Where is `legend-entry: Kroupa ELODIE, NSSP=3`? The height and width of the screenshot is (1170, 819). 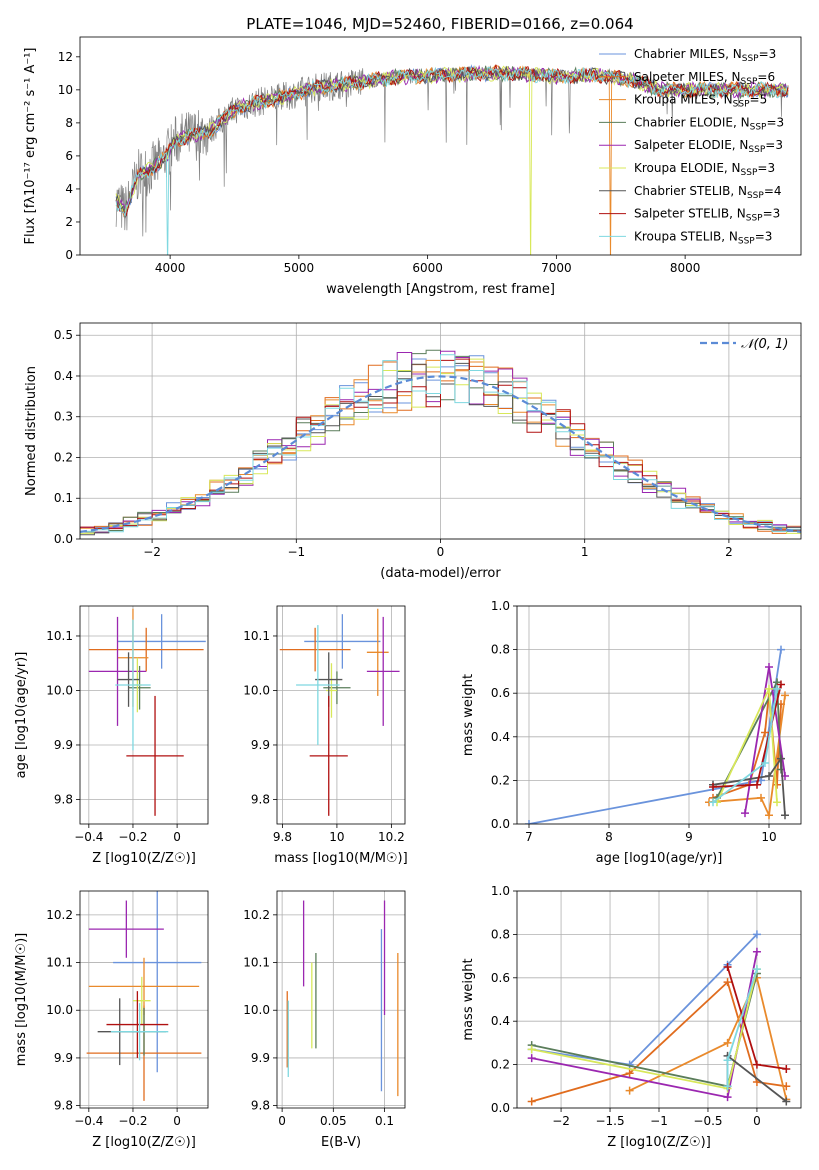 legend-entry: Kroupa ELODIE, NSSP=3 is located at coordinates (704, 169).